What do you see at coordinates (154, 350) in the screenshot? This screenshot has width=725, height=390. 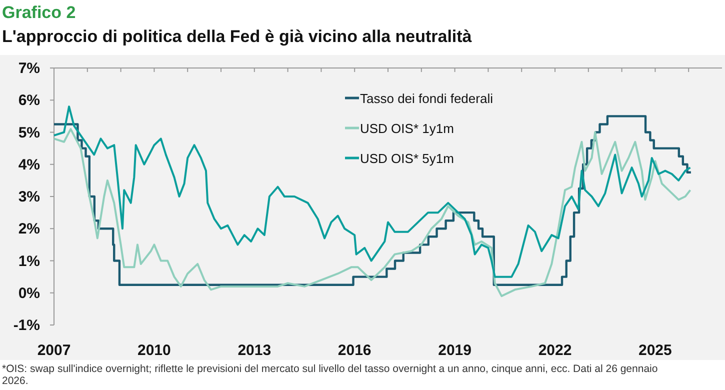 I see `x-tick-label: 2010` at bounding box center [154, 350].